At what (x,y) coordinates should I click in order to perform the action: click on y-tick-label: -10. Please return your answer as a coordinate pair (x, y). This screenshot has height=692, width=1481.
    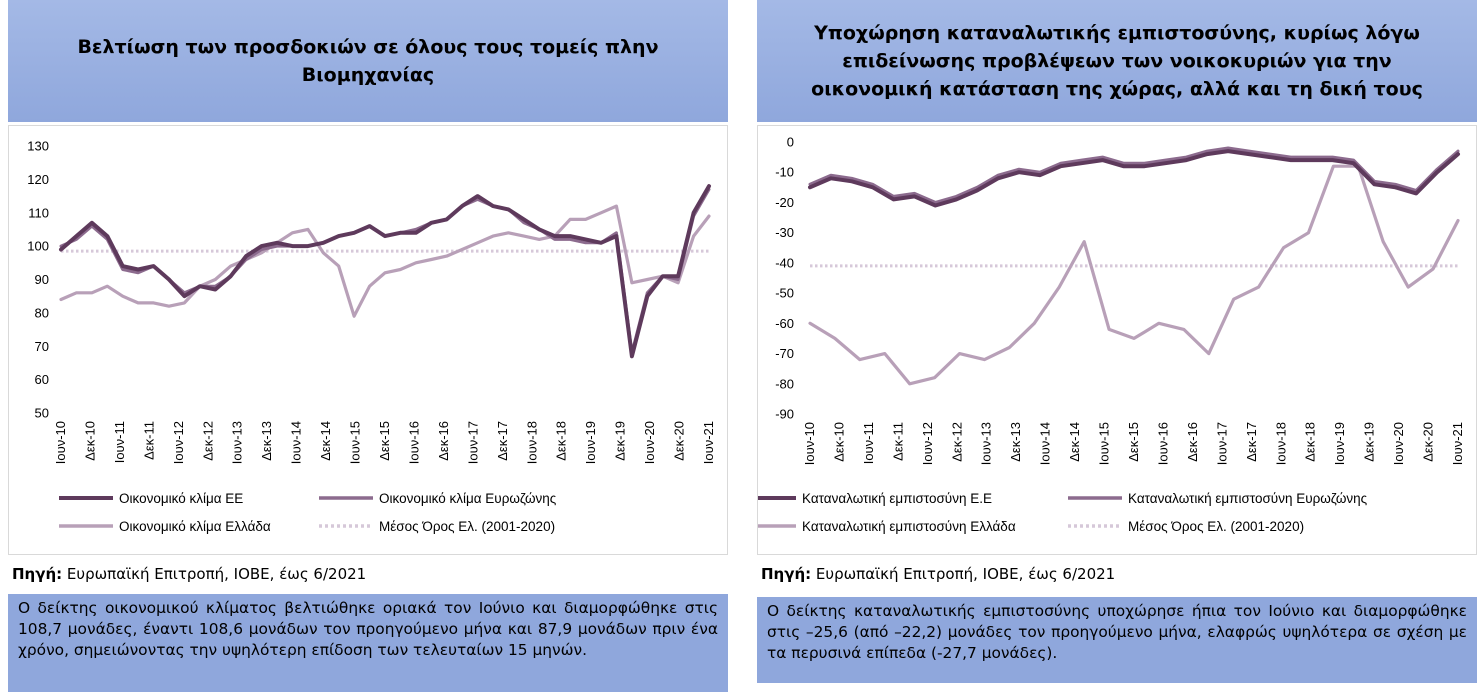
    Looking at the image, I should click on (784, 172).